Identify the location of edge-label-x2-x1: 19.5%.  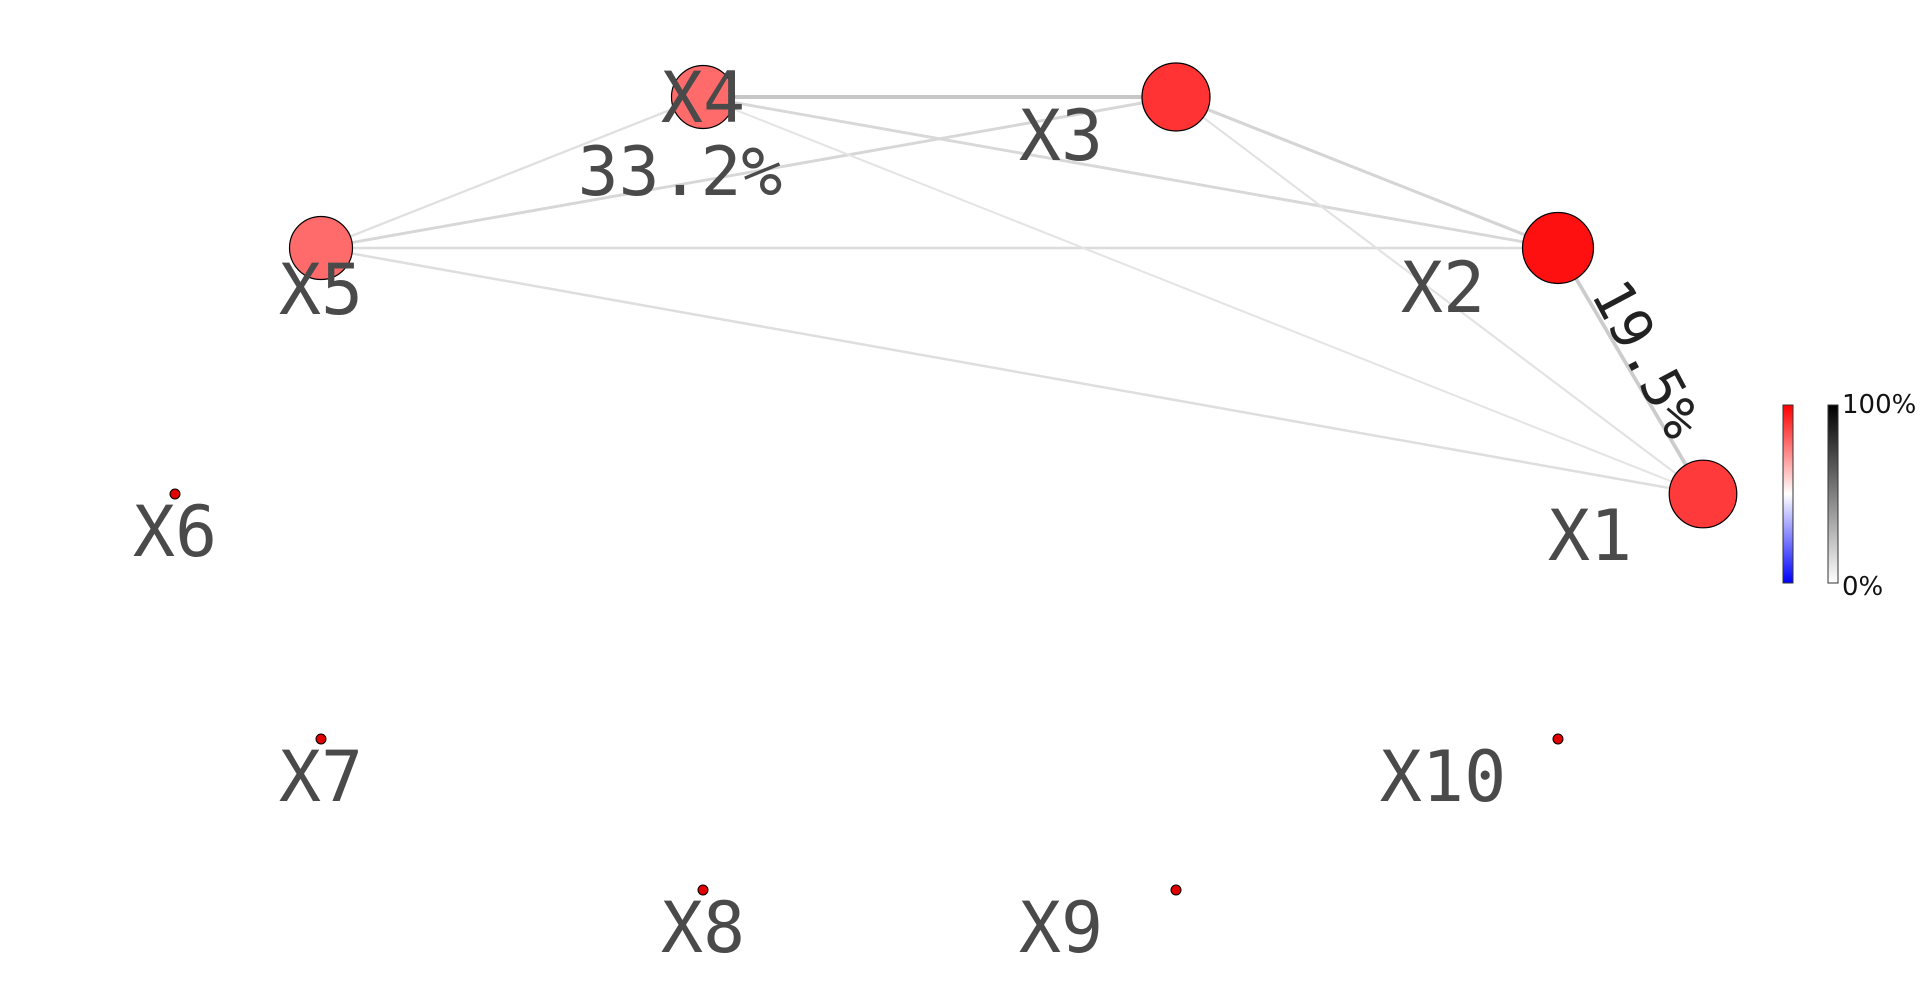
(1646, 359).